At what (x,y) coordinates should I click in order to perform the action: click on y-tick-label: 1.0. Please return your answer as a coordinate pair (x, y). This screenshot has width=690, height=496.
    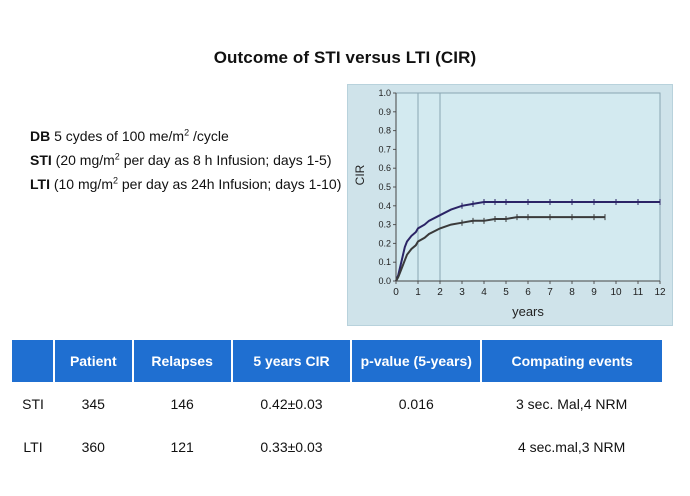
    Looking at the image, I should click on (384, 93).